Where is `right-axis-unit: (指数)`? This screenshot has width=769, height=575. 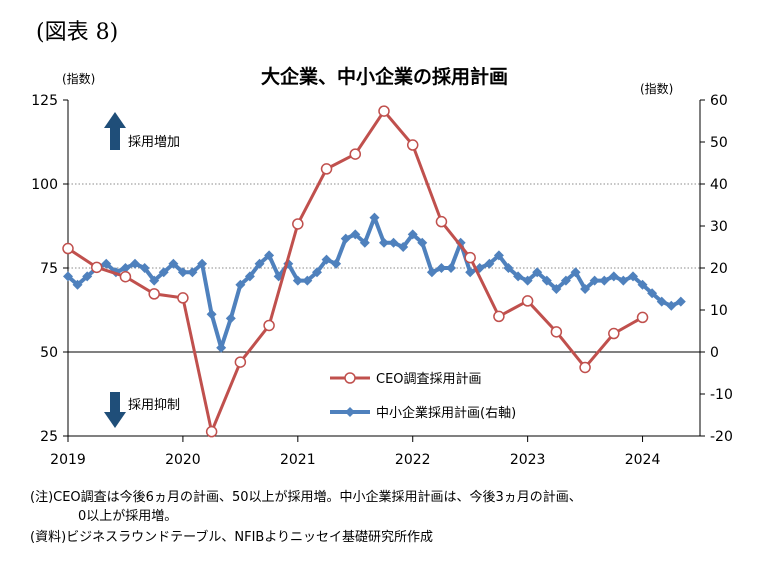
right-axis-unit: (指数) is located at coordinates (657, 89).